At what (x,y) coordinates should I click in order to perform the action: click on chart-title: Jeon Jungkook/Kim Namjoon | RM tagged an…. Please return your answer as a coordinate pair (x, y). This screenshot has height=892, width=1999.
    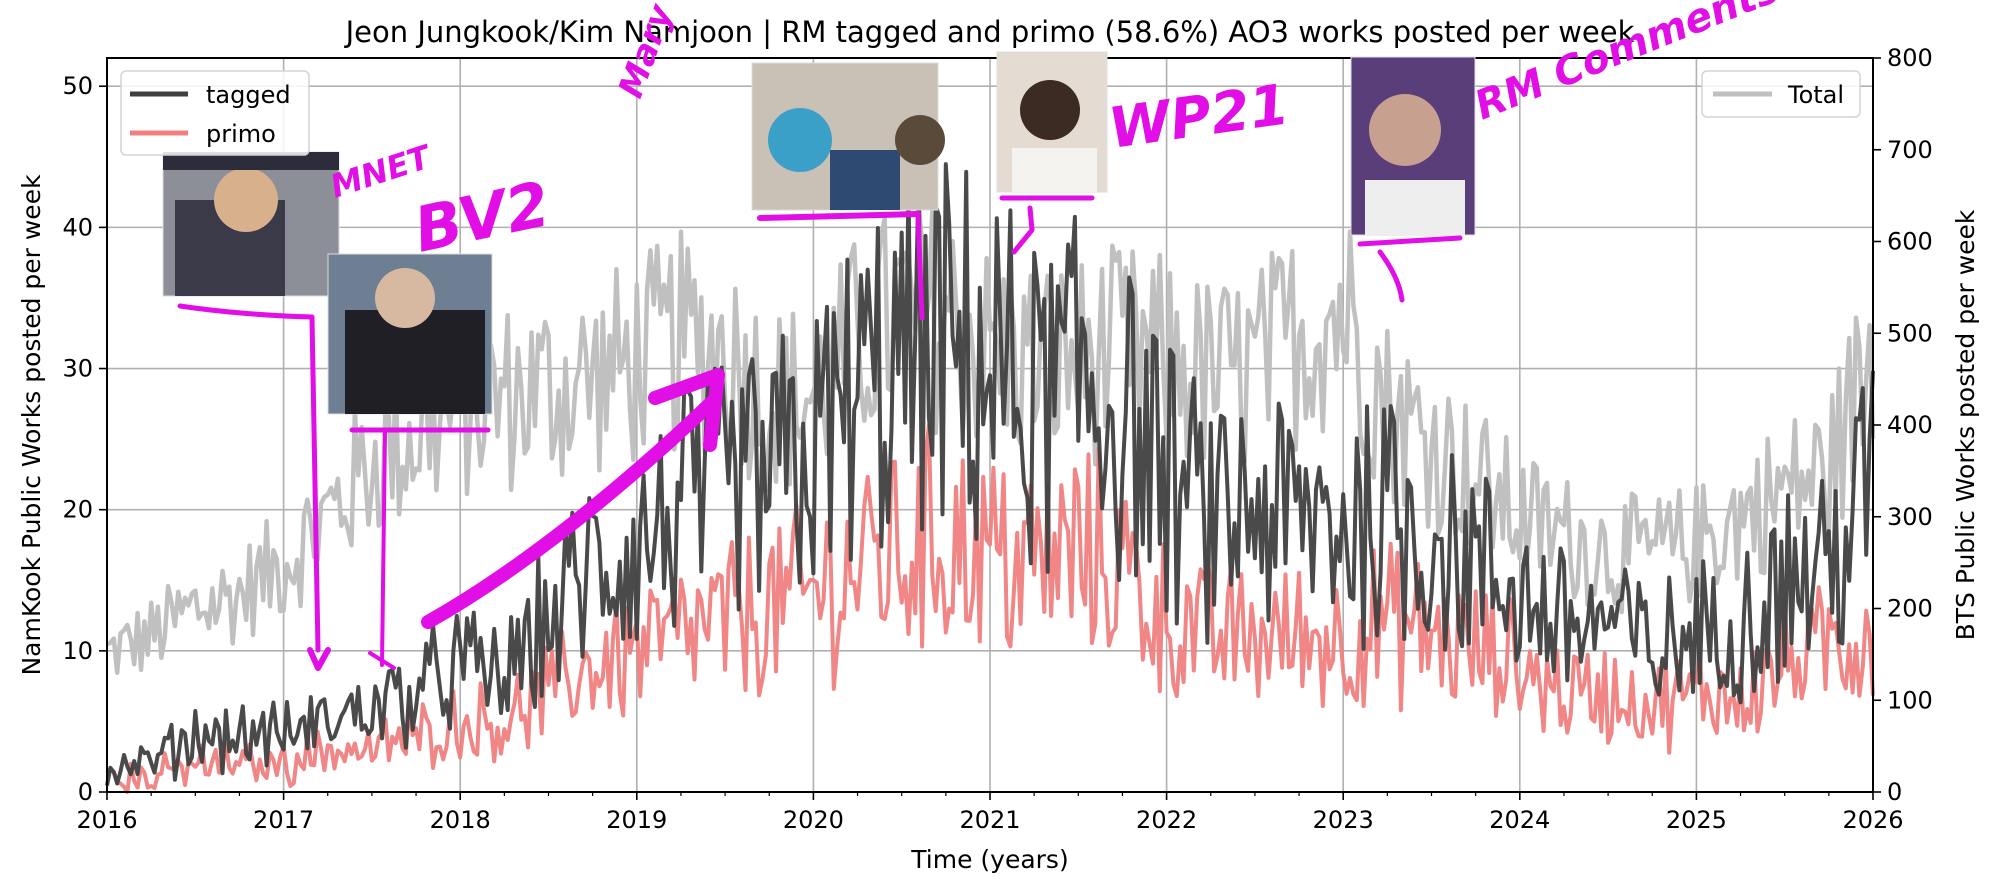
    Looking at the image, I should click on (989, 32).